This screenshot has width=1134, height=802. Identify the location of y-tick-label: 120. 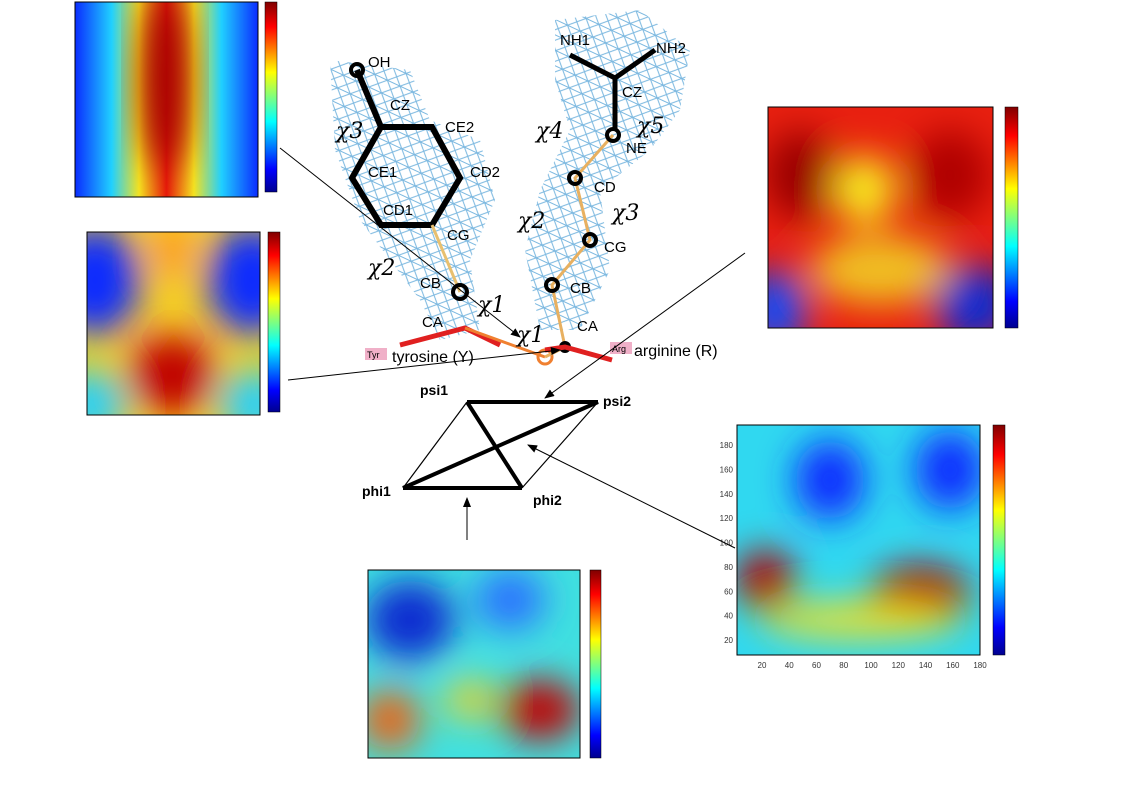
(727, 518).